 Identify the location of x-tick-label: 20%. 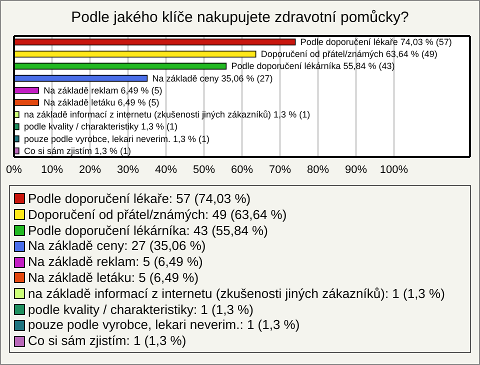
(90, 170).